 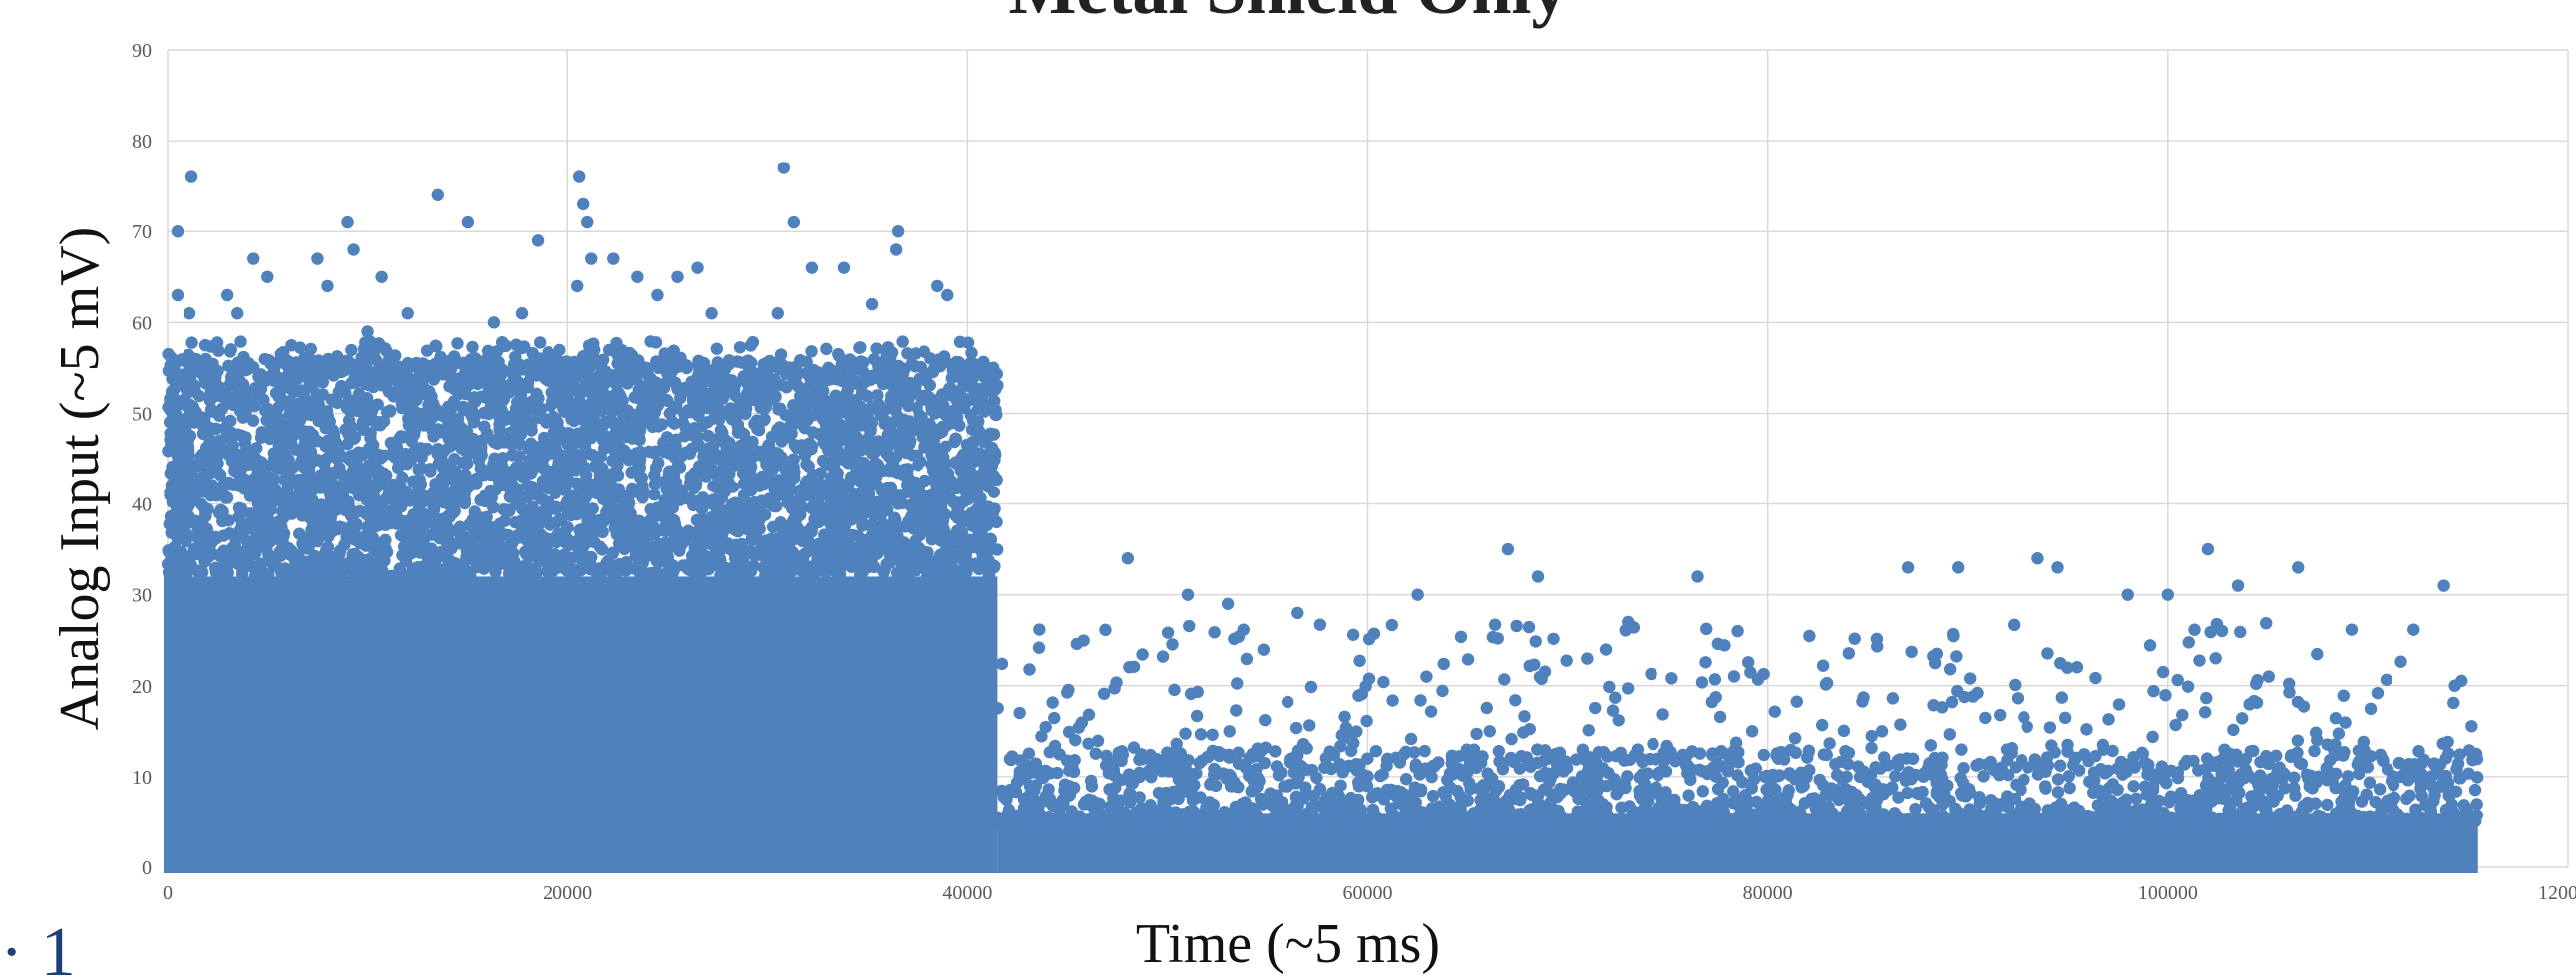 What do you see at coordinates (147, 868) in the screenshot?
I see `y-tick-label: 0` at bounding box center [147, 868].